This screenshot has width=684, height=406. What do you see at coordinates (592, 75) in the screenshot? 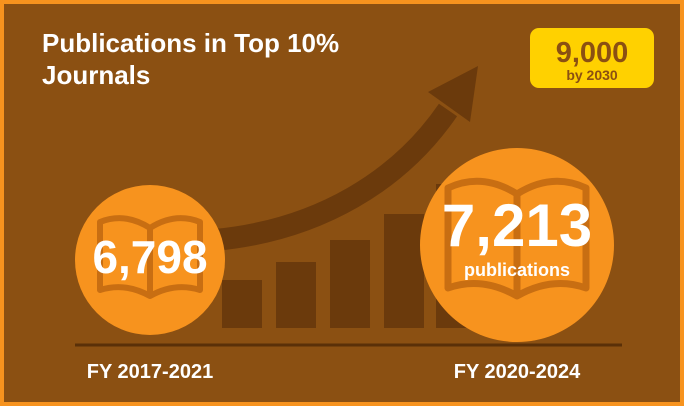
I see `target-label: by 2030` at bounding box center [592, 75].